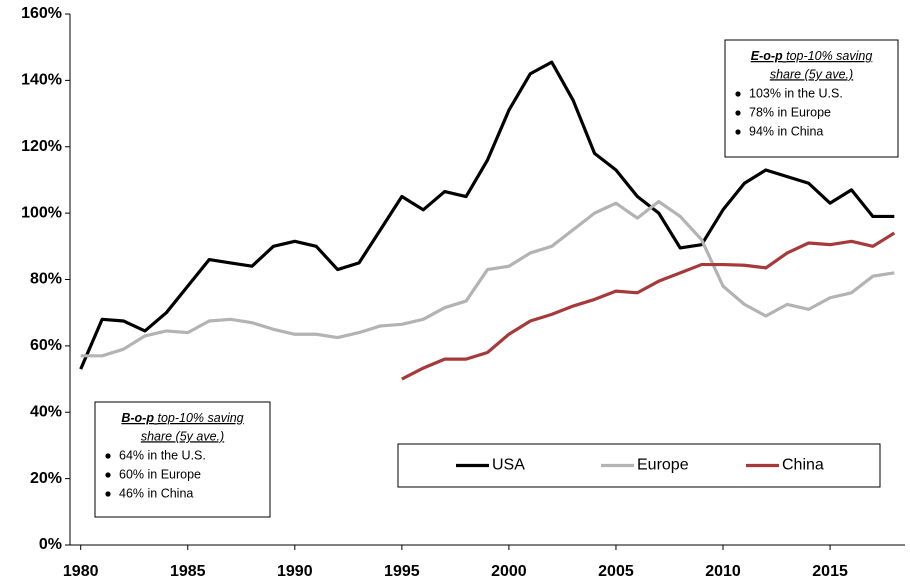  I want to click on annotation-heading-bold: E-o-p, so click(767, 56).